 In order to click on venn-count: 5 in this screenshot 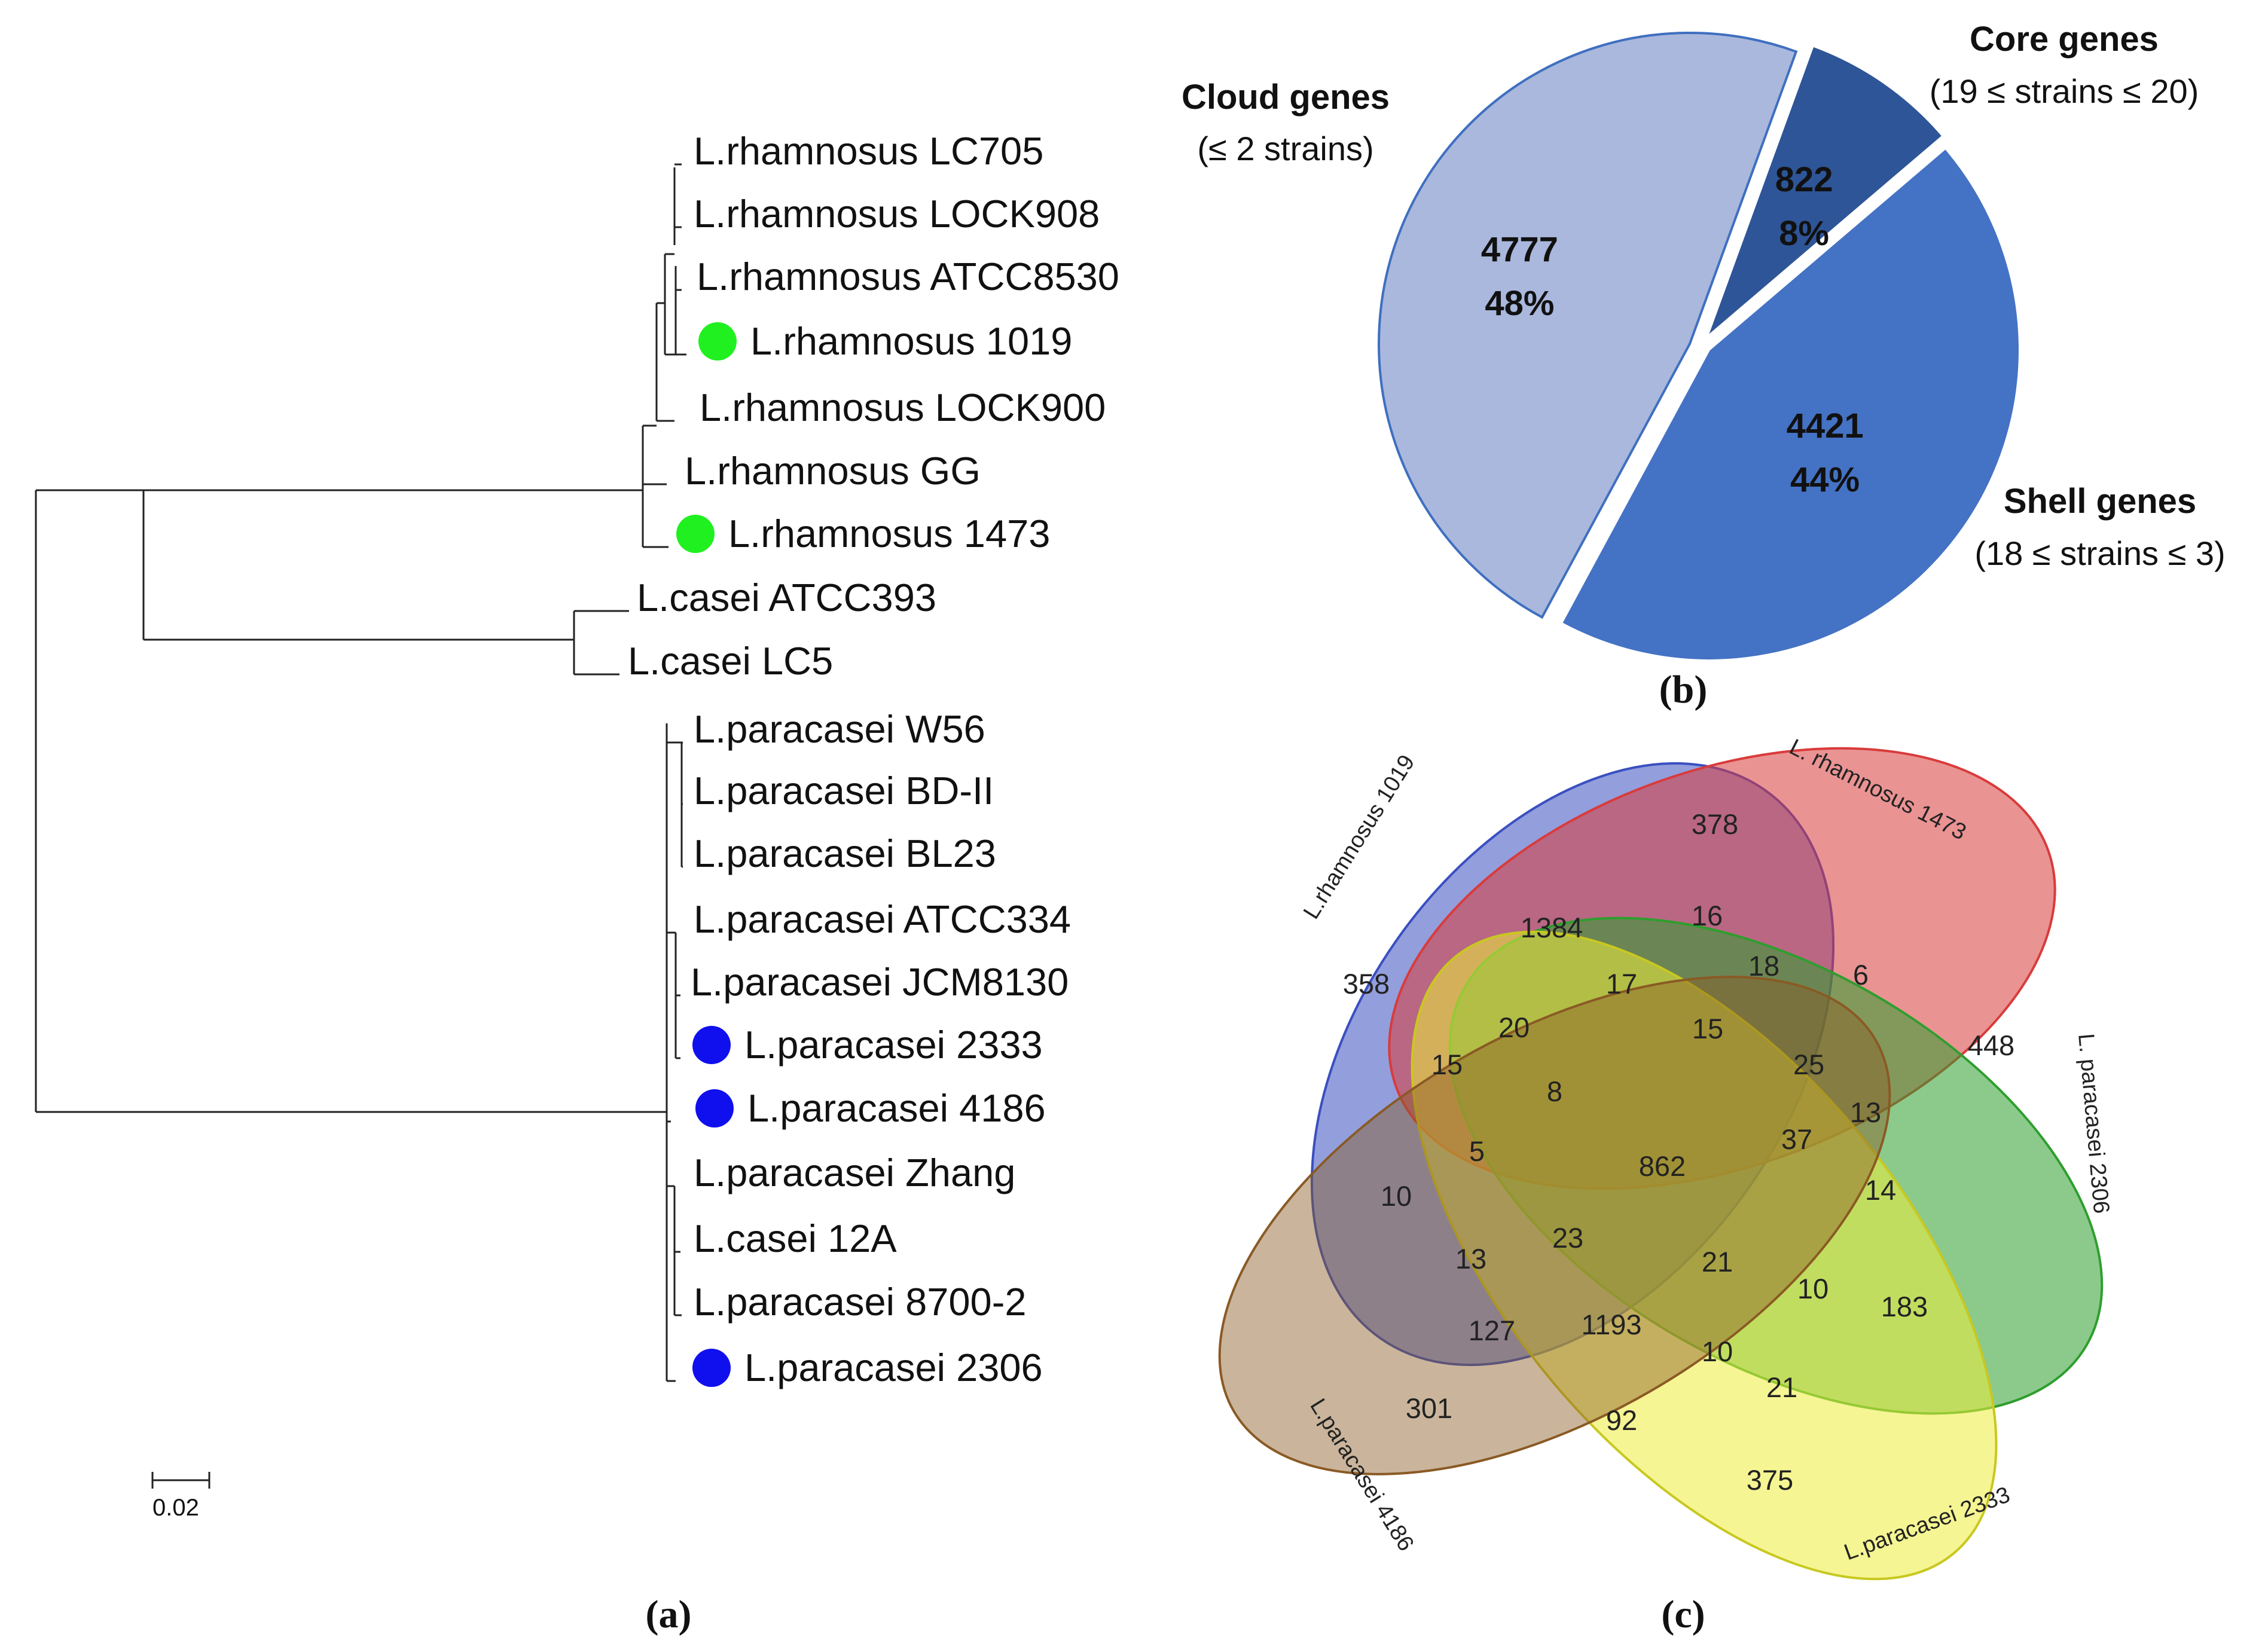, I will do `click(1477, 1151)`.